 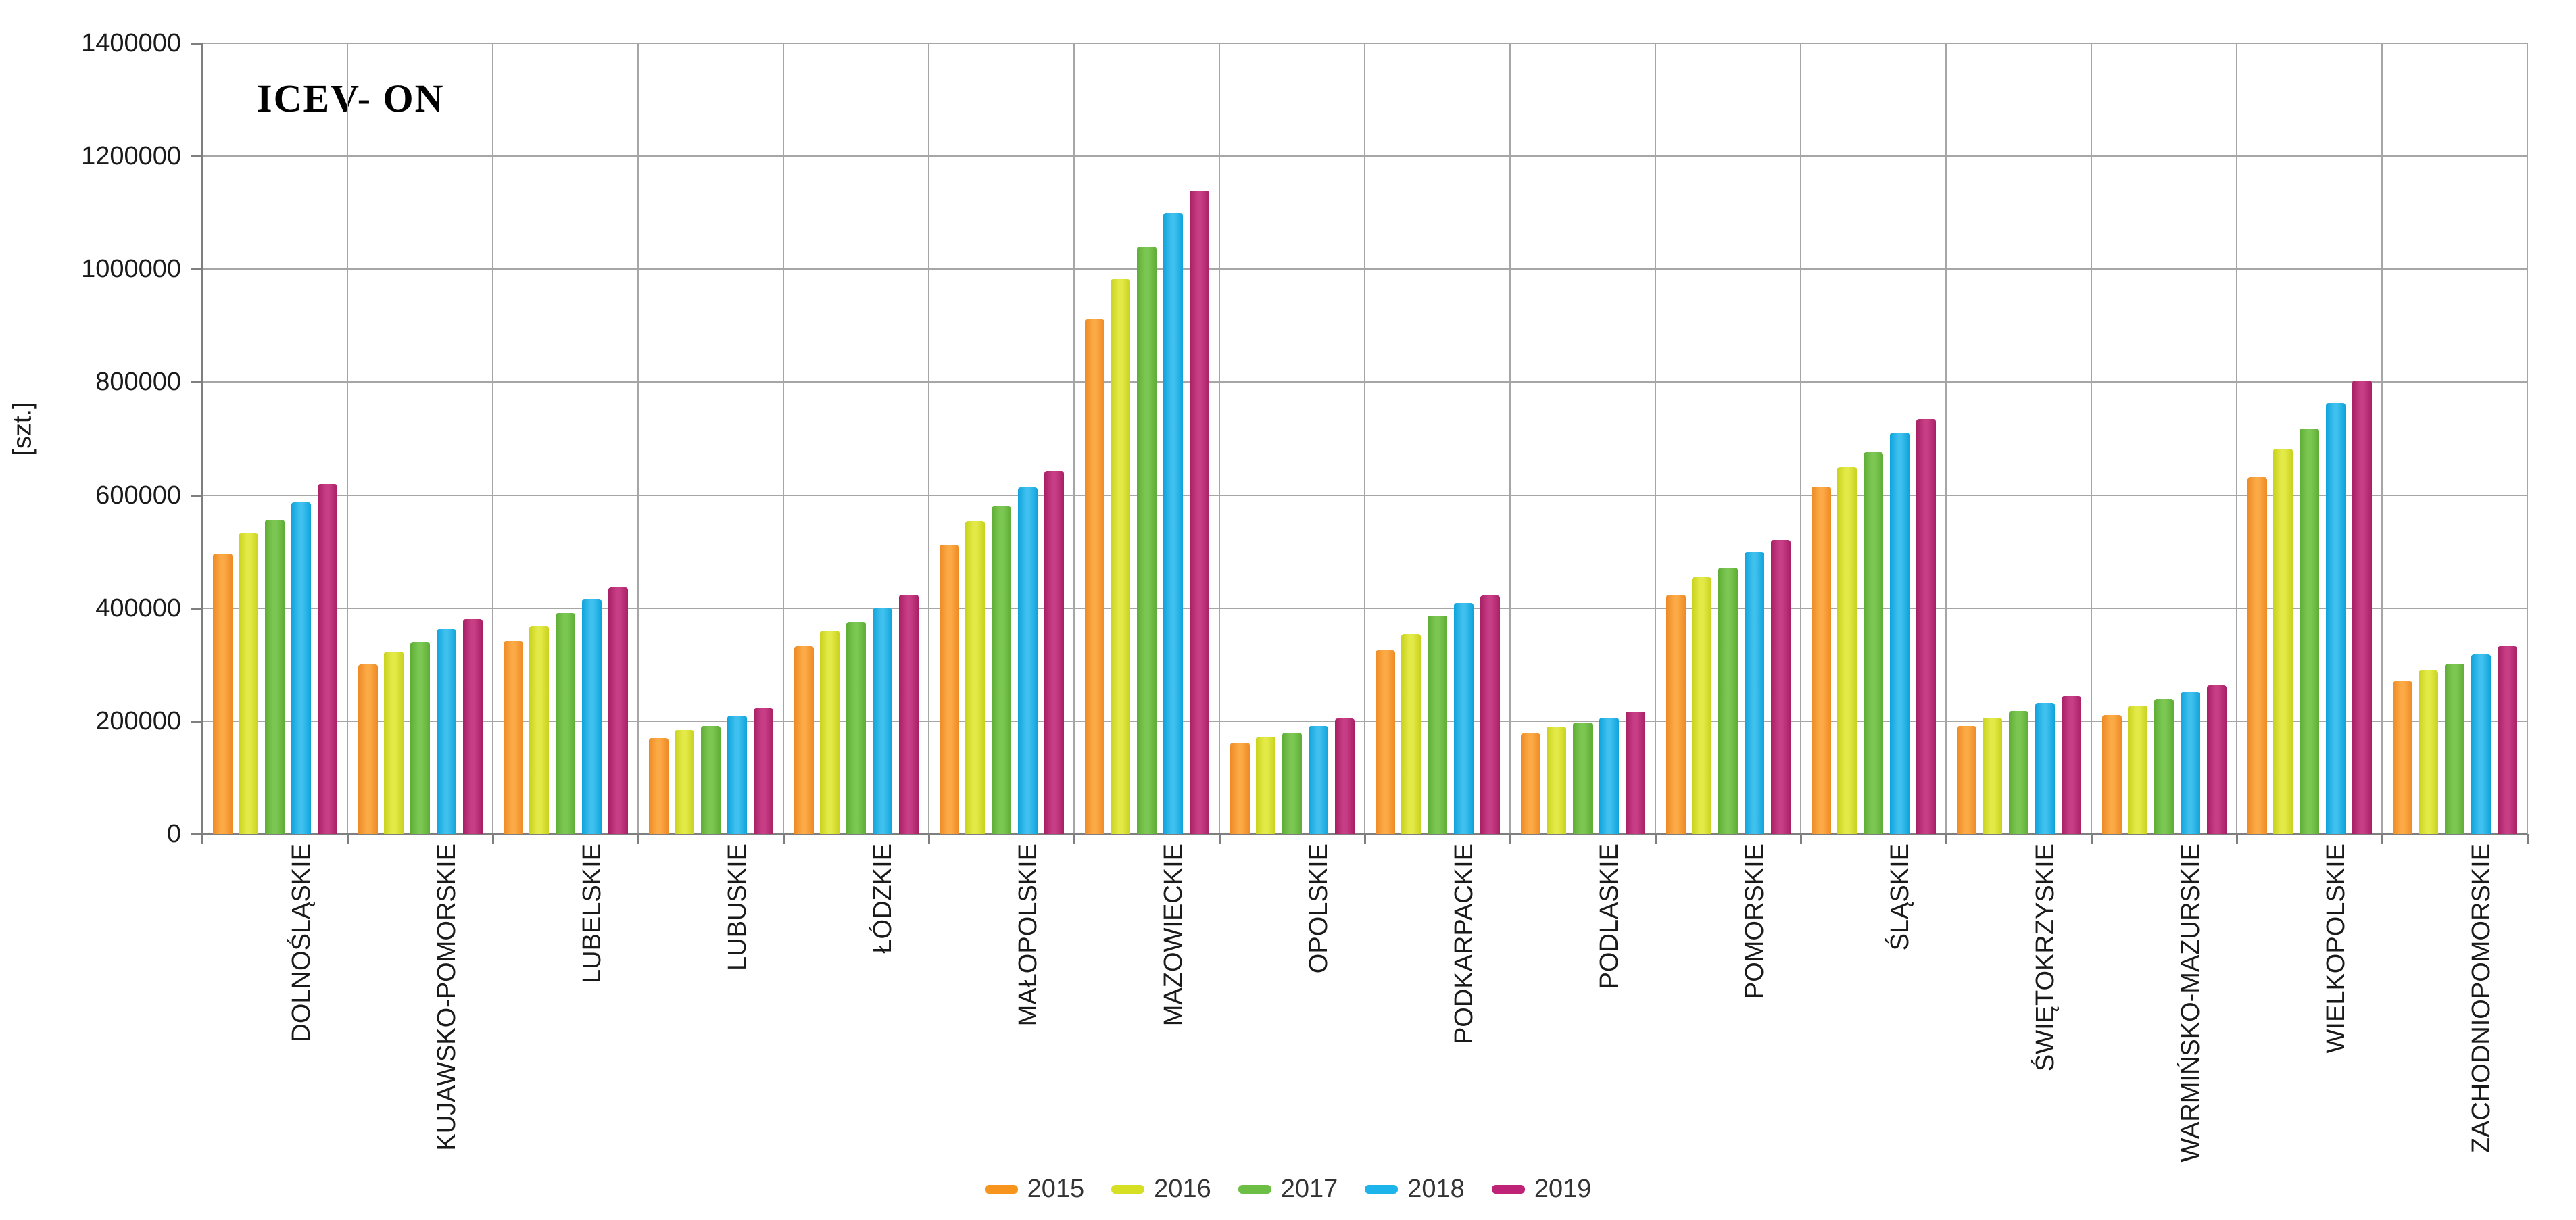 What do you see at coordinates (1563, 1189) in the screenshot?
I see `legend-label: 2019` at bounding box center [1563, 1189].